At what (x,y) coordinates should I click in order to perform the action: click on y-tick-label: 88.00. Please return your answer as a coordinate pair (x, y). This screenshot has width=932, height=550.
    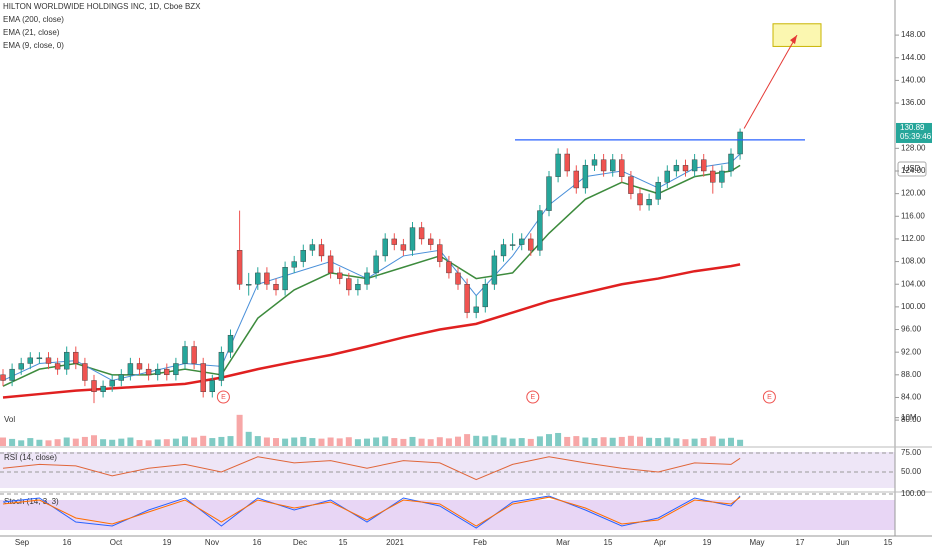
    Looking at the image, I should click on (911, 374).